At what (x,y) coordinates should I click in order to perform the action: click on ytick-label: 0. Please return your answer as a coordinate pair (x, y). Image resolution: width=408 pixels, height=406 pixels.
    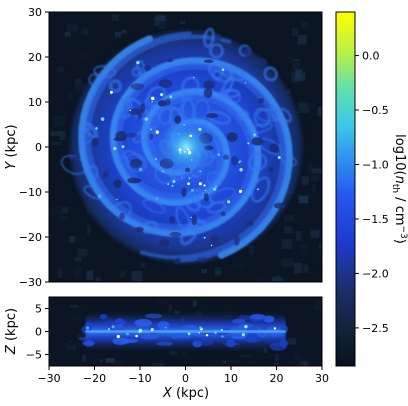
    Looking at the image, I should click on (38, 147).